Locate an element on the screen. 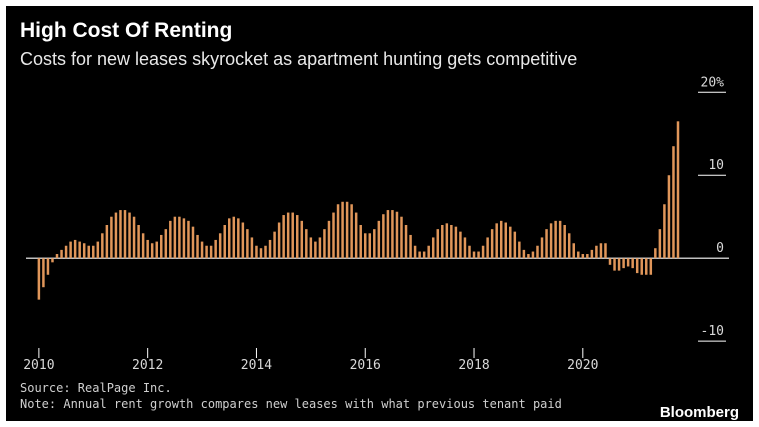  source-note: Source: RealPage Inc. is located at coordinates (96, 388).